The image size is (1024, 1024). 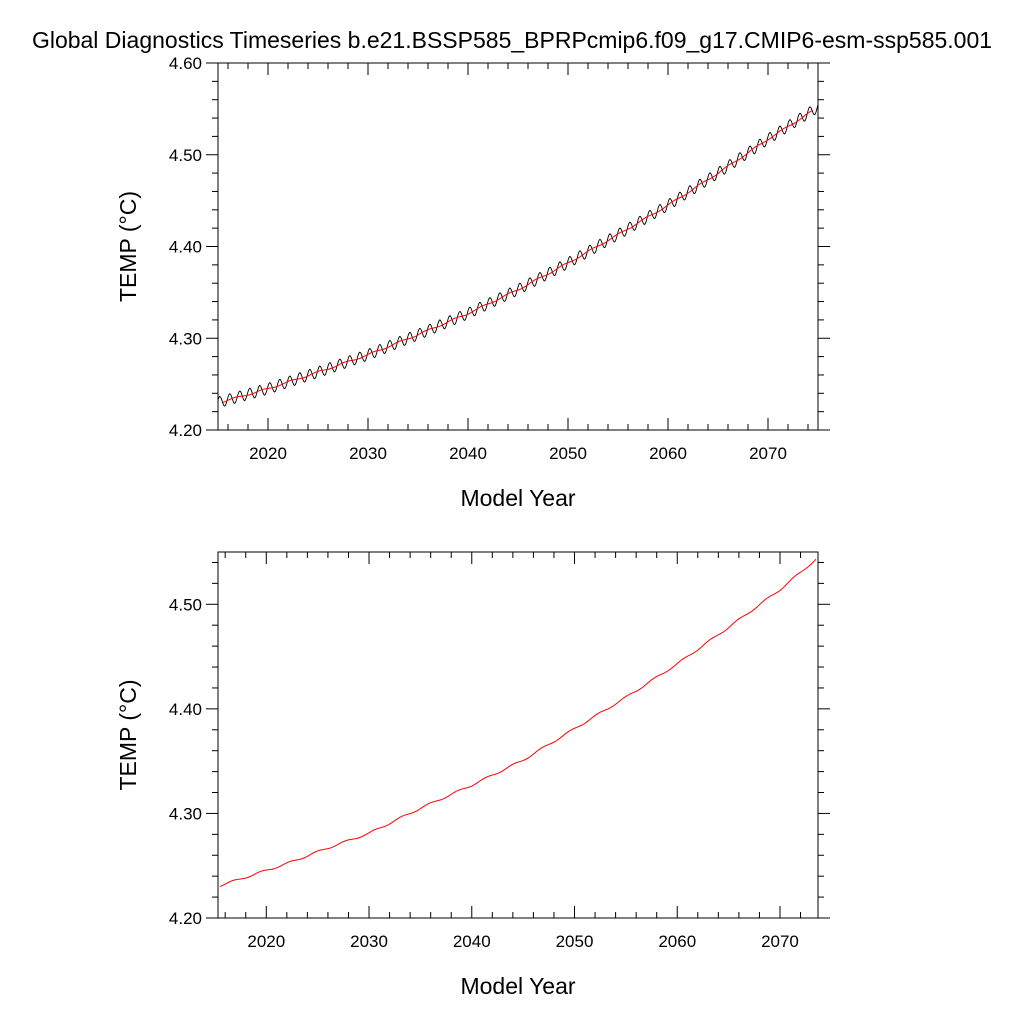 What do you see at coordinates (185, 63) in the screenshot?
I see `y-tick-label: 4.60` at bounding box center [185, 63].